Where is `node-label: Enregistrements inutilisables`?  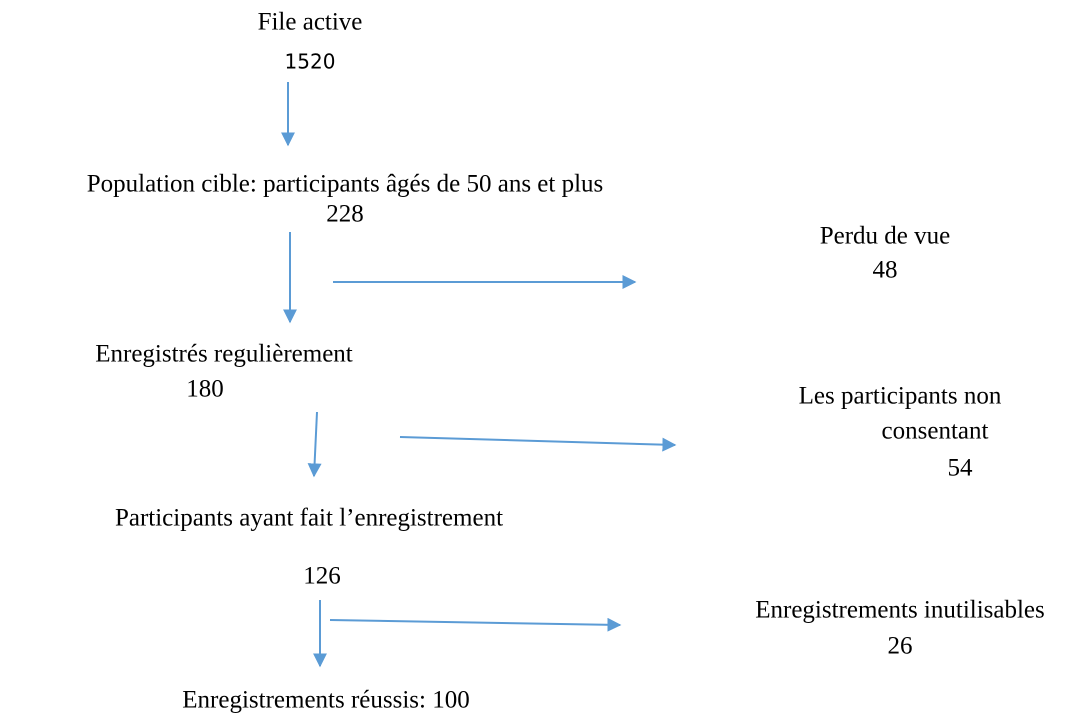
node-label: Enregistrements inutilisables is located at coordinates (900, 610).